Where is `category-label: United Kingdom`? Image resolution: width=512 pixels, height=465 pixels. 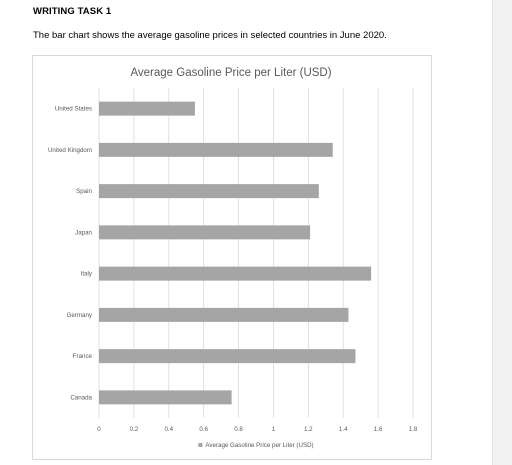
category-label: United Kingdom is located at coordinates (70, 150).